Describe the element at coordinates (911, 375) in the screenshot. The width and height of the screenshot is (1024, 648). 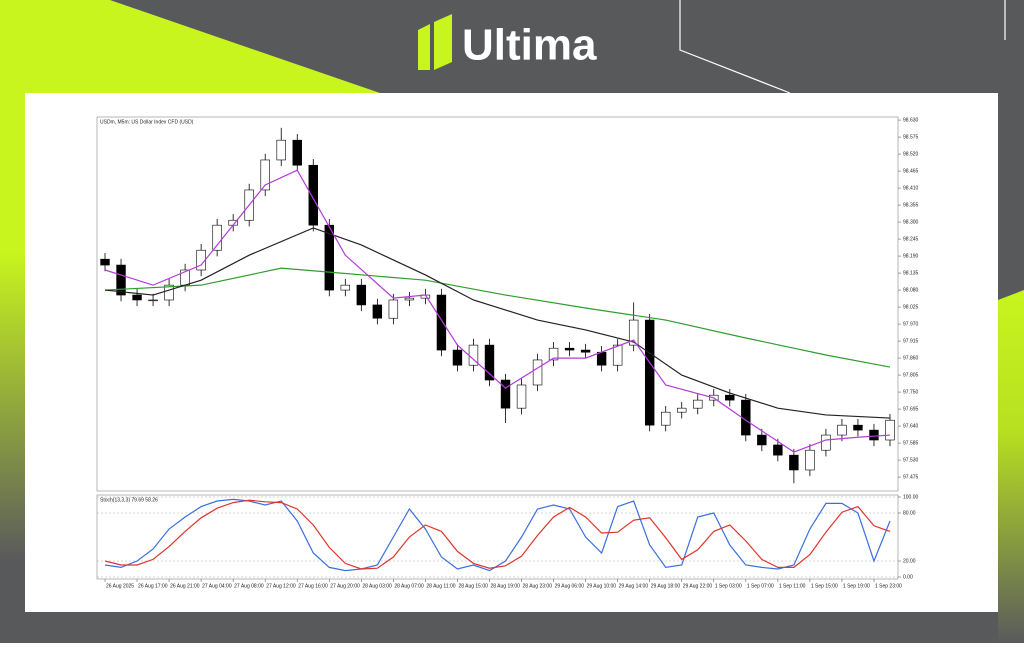
I see `y-tick-label: 97.805` at that location.